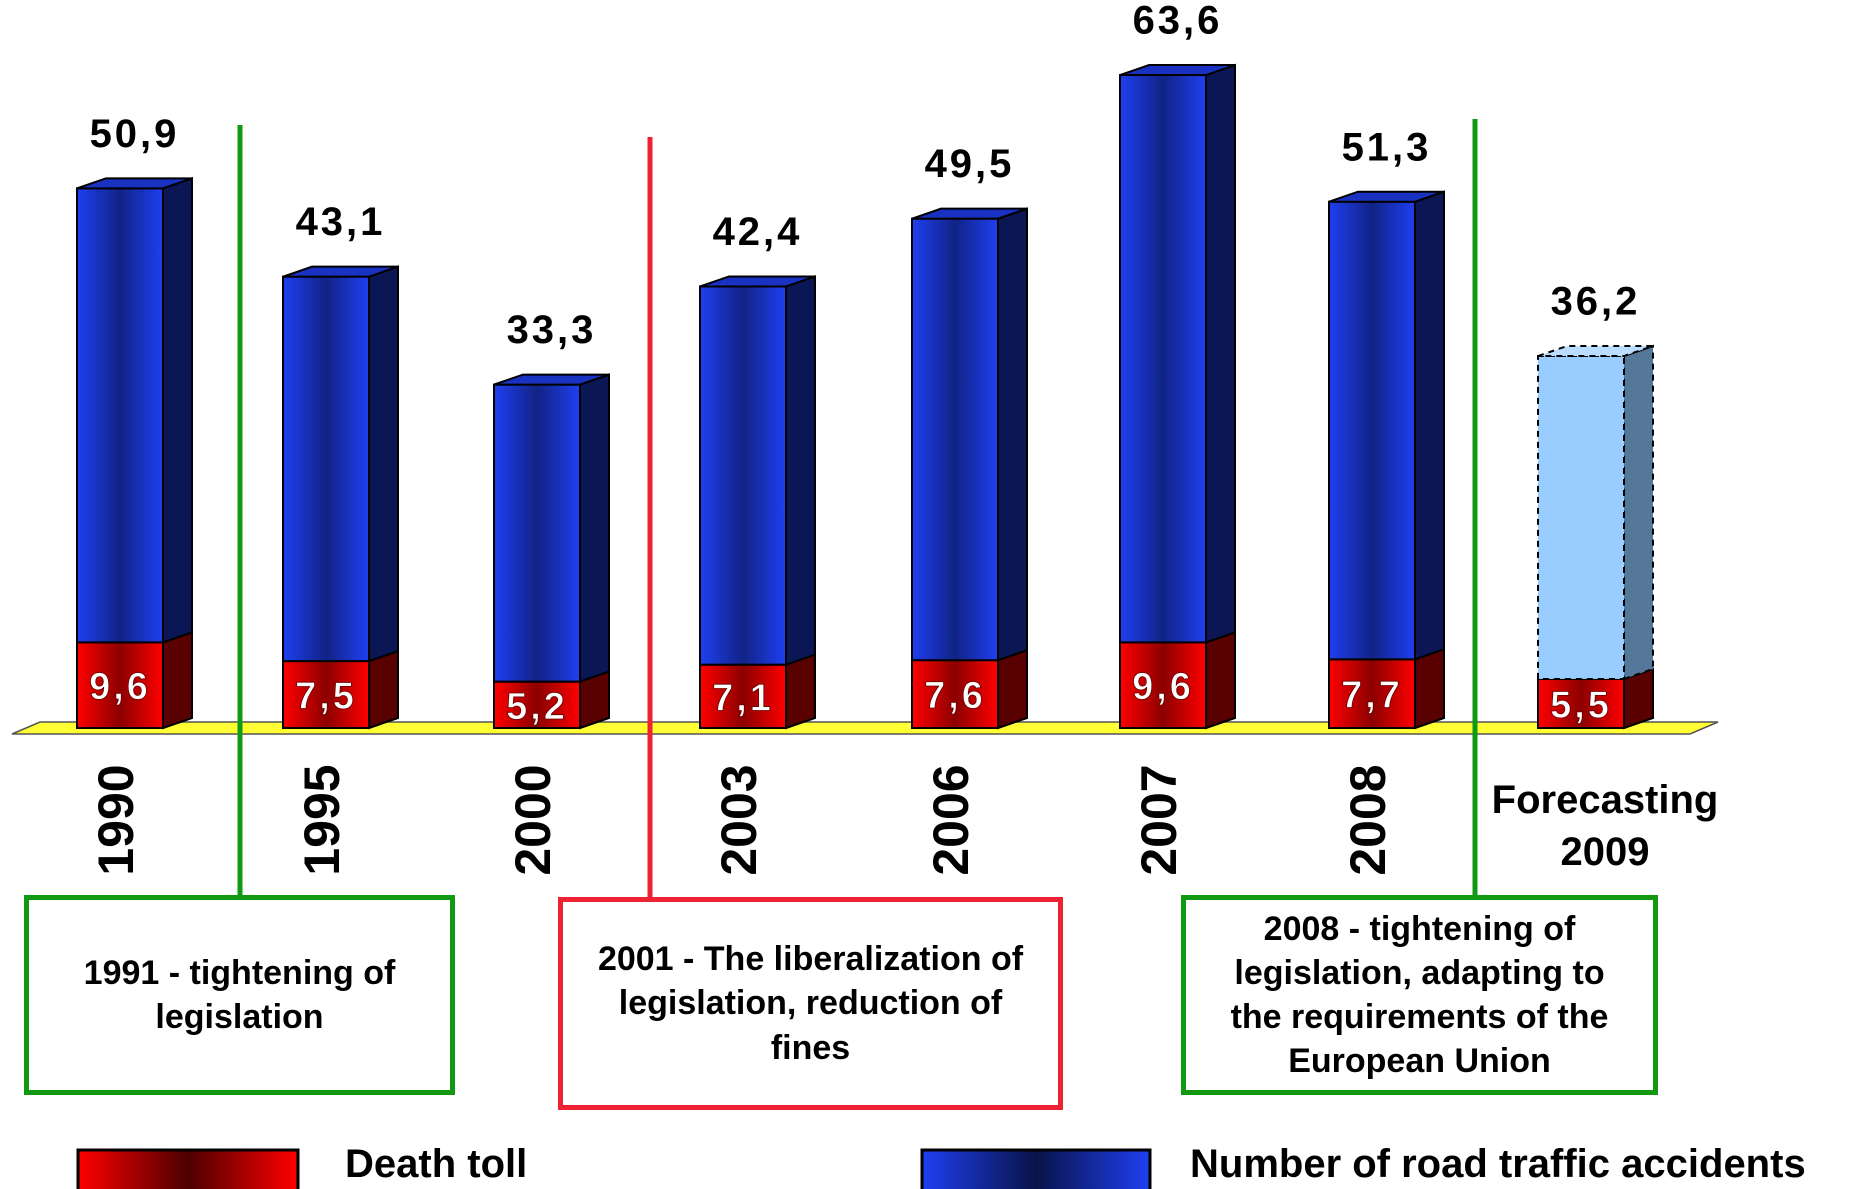  What do you see at coordinates (436, 1164) in the screenshot?
I see `legend-label: Death toll` at bounding box center [436, 1164].